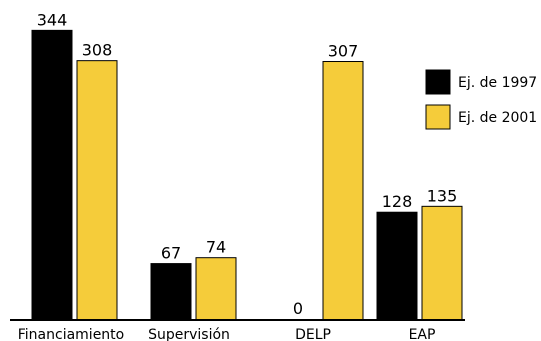 The height and width of the screenshot is (341, 541). What do you see at coordinates (497, 83) in the screenshot?
I see `legend-label: Ej. de 1997` at bounding box center [497, 83].